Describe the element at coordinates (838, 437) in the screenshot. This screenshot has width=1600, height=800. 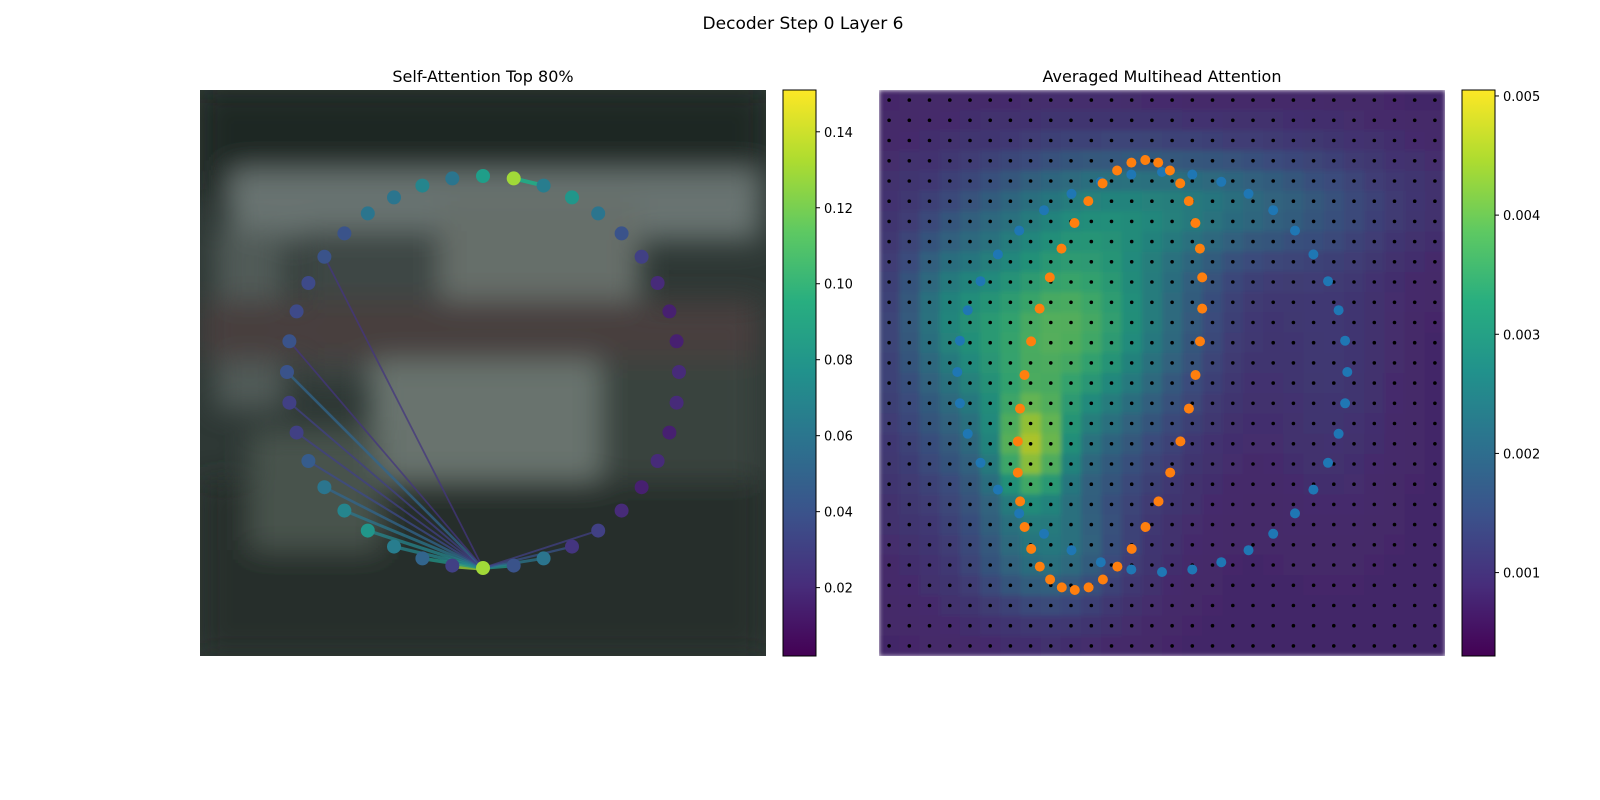
I see `colorbar-tick-label: 0.06` at that location.